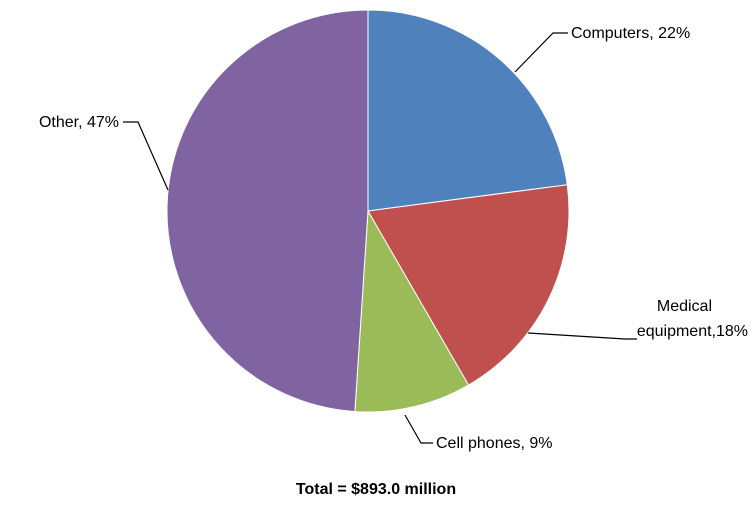 This screenshot has height=512, width=752. I want to click on slice-label-medical-equipment-line1: Medical, so click(684, 306).